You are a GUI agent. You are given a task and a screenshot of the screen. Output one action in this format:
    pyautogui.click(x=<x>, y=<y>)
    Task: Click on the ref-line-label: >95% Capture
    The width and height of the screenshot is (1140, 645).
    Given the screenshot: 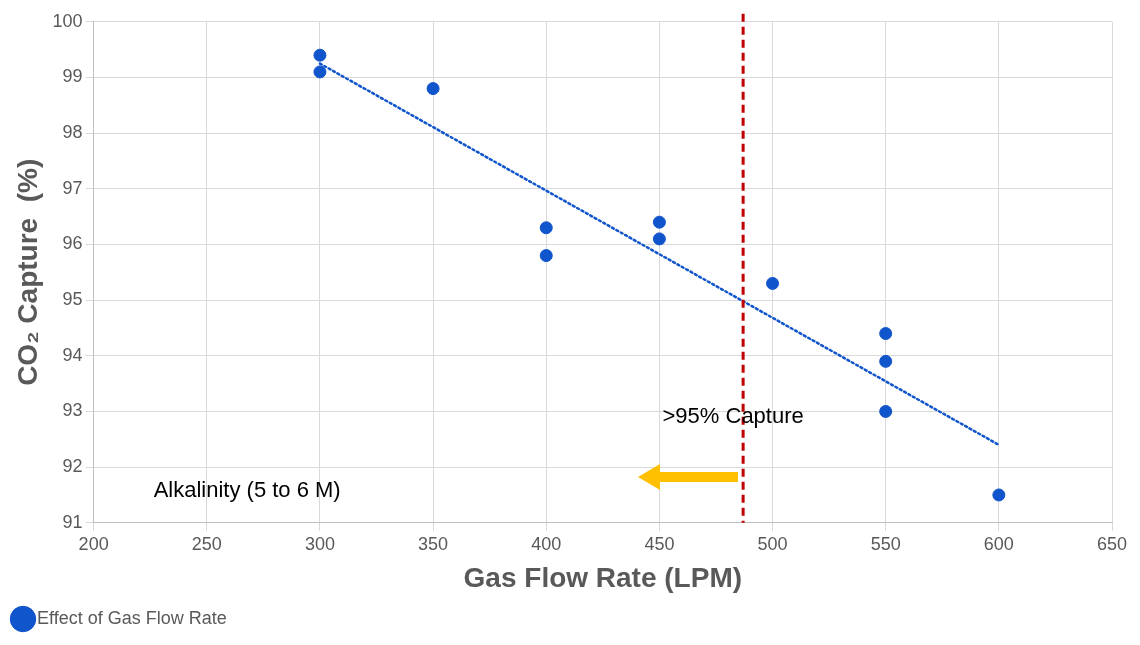 What is the action you would take?
    pyautogui.click(x=733, y=416)
    